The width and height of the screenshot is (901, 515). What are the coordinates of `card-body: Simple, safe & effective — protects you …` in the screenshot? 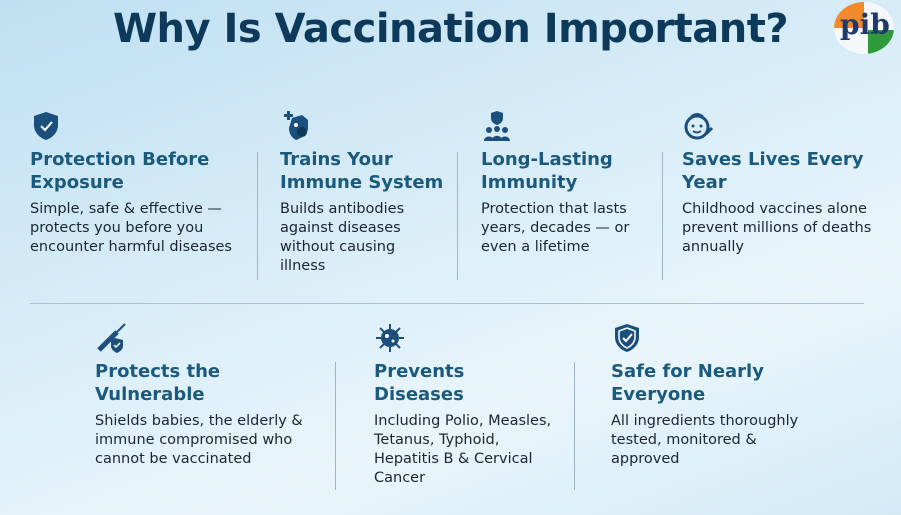 It's located at (131, 228).